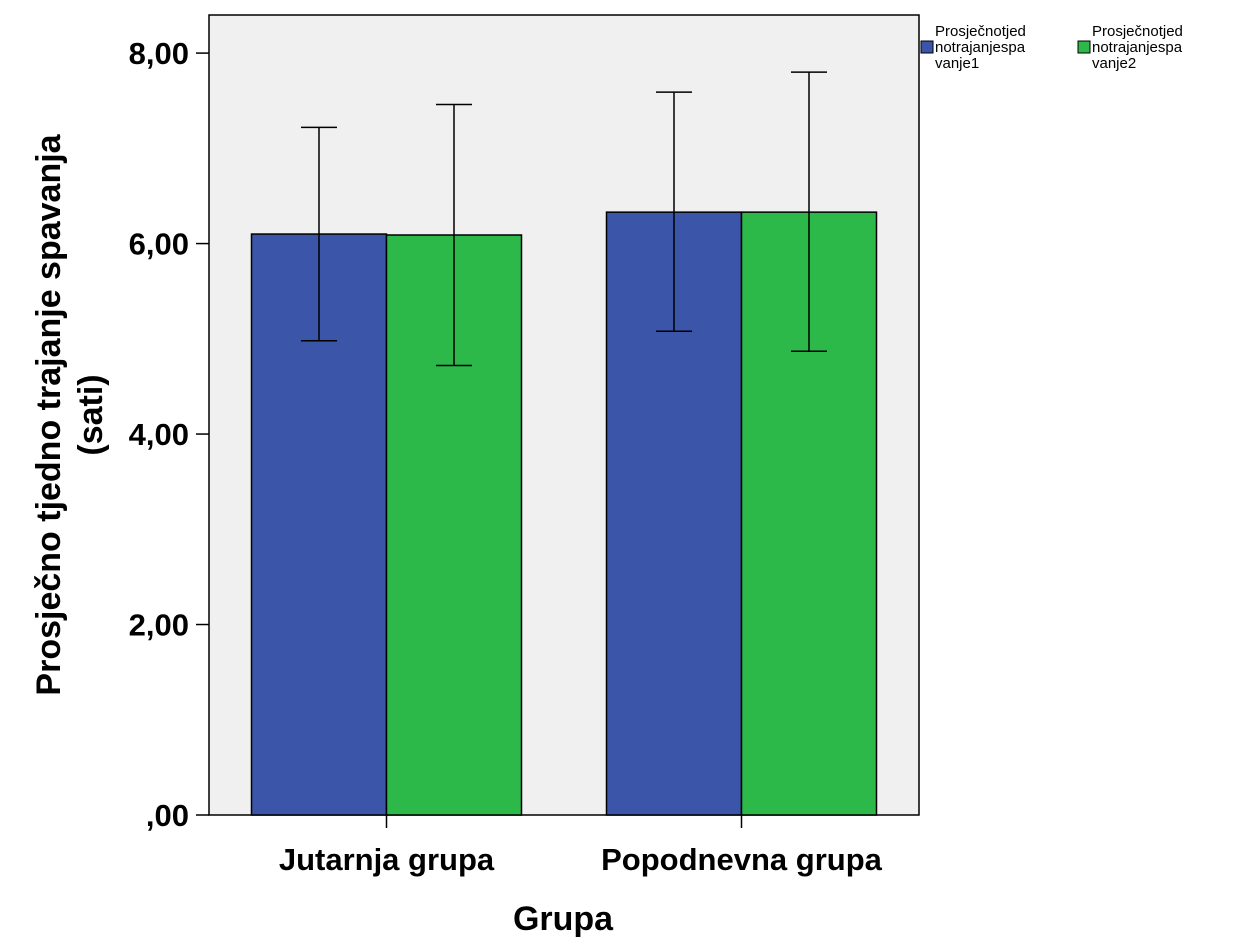 The height and width of the screenshot is (940, 1237). I want to click on y-tick-label-3: 4,00, so click(159, 434).